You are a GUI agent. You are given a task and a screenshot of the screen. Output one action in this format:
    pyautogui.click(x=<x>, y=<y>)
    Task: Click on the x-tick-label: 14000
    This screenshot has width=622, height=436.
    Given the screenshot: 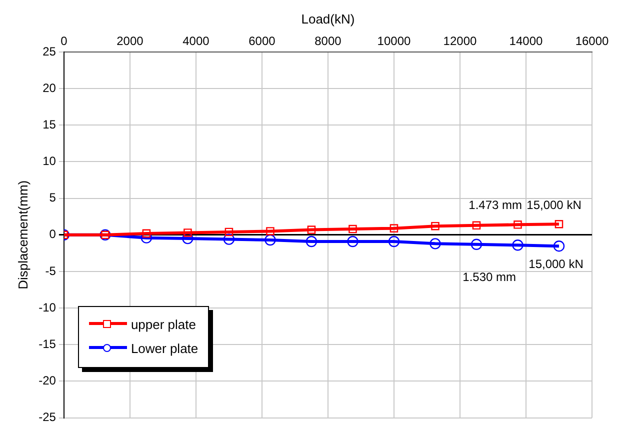 What is the action you would take?
    pyautogui.click(x=526, y=41)
    